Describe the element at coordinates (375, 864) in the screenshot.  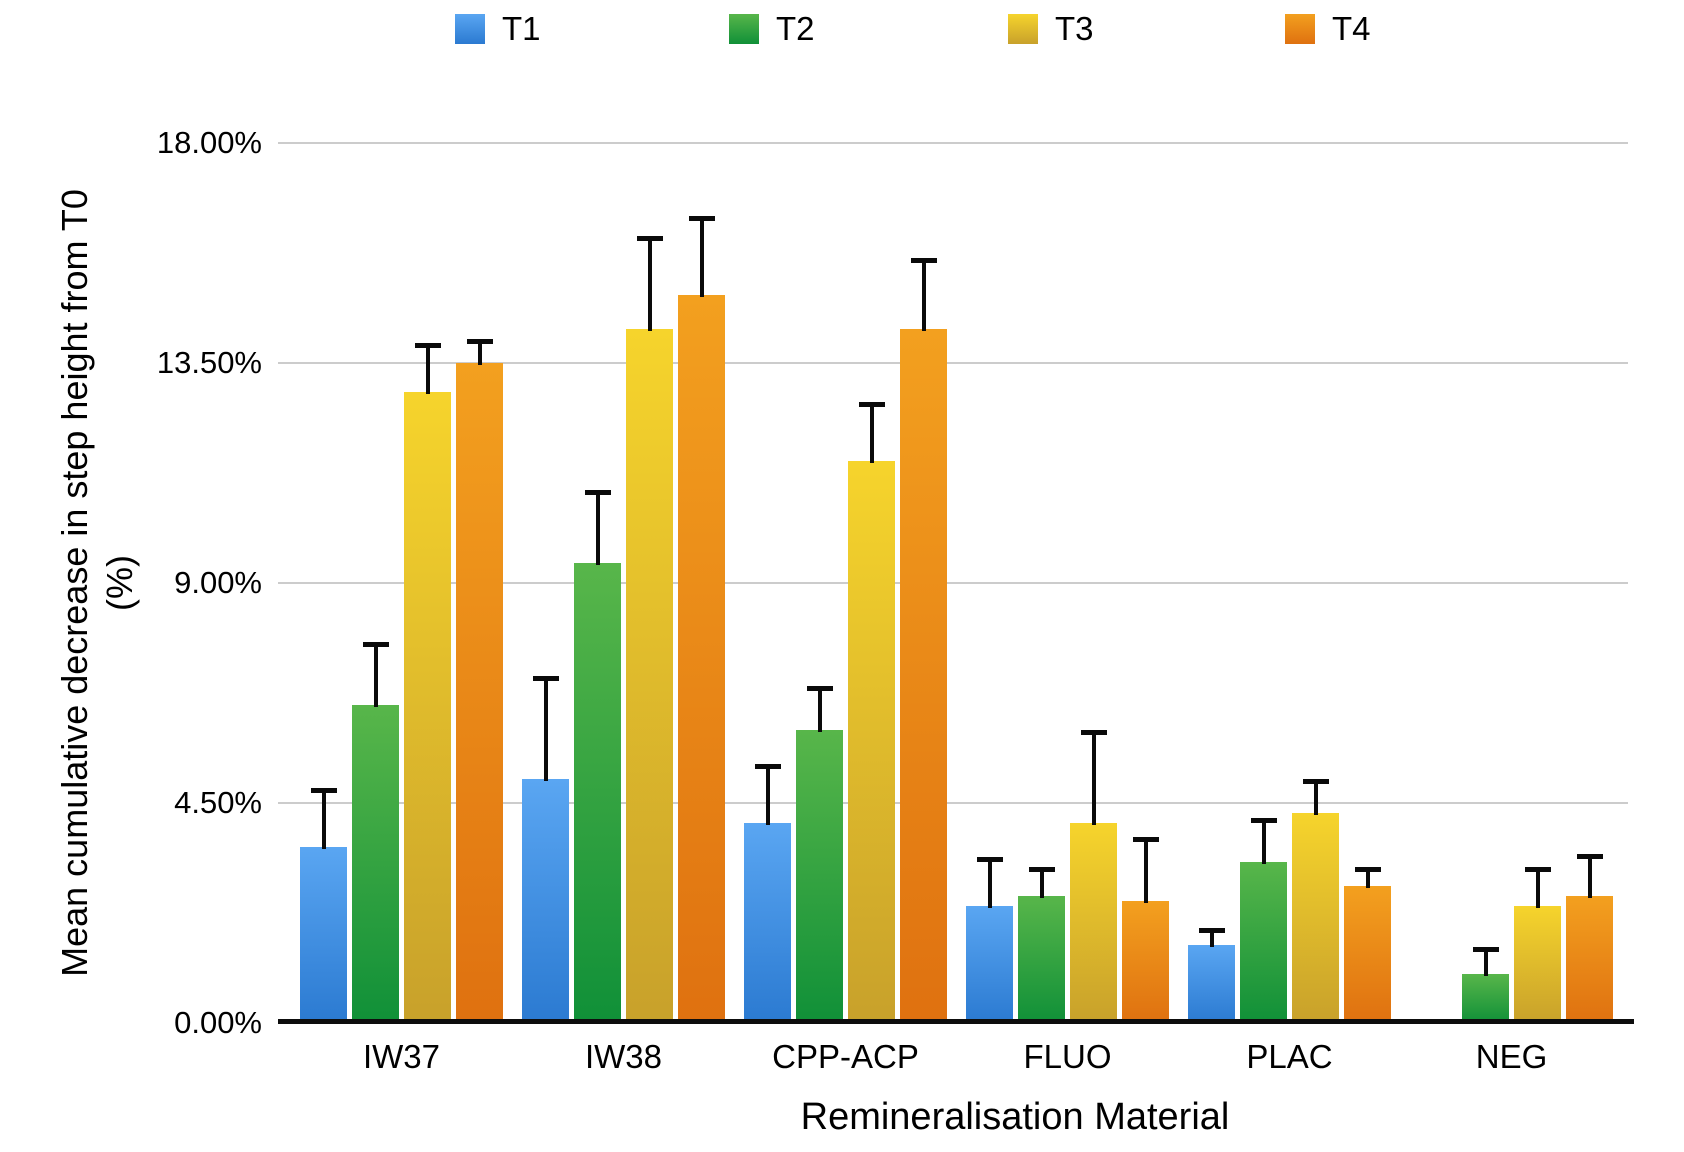
I see `bar-t2-iw37` at that location.